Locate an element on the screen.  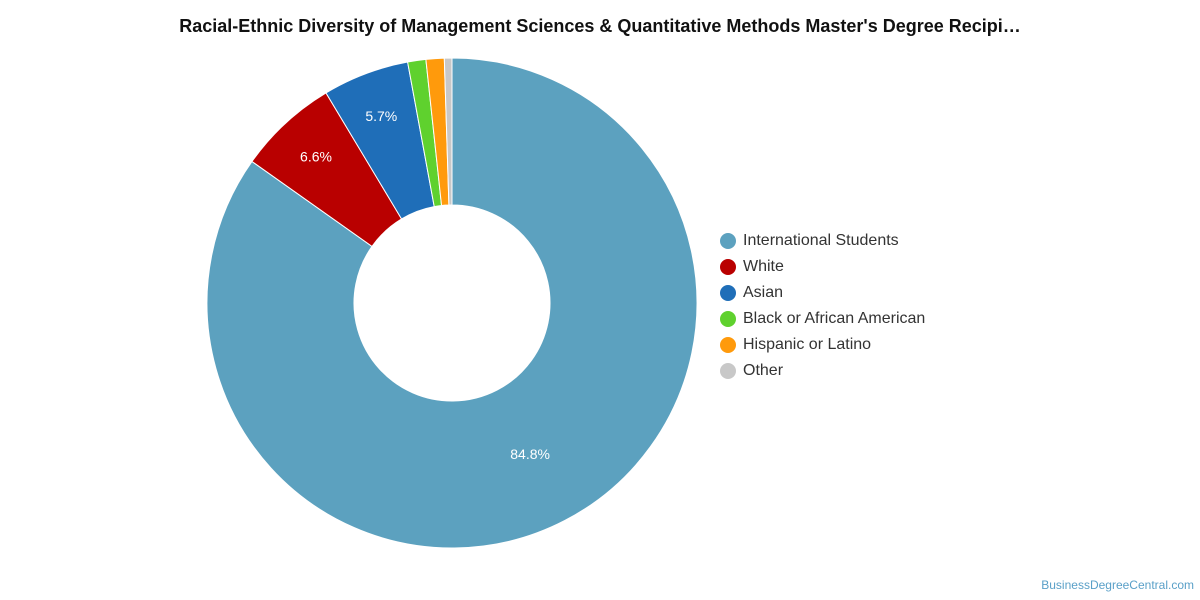
legend-item-black-or-african-american: Black or African American is located at coordinates (822, 319).